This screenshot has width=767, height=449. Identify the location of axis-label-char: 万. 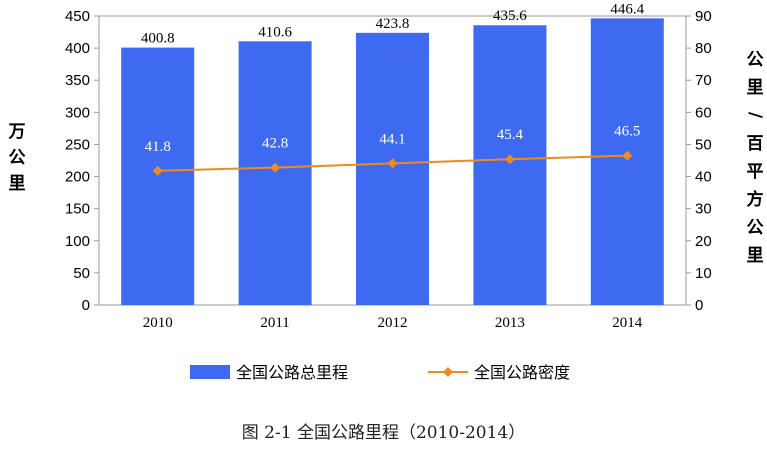
(17, 132).